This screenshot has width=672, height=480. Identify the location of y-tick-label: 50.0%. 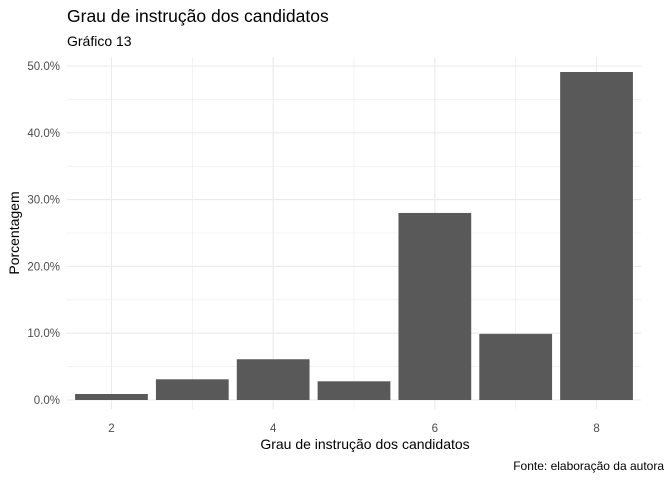
(43, 67).